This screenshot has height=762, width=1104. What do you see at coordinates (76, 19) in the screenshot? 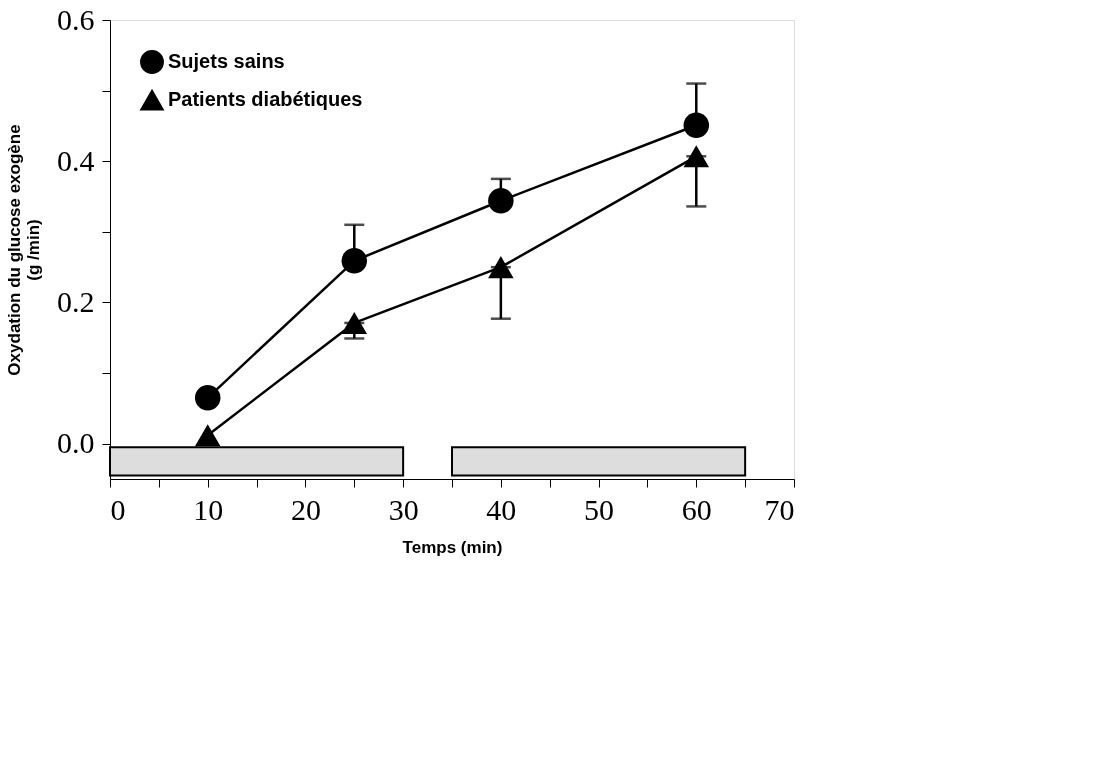
I see `y-tick-label: 0.6` at bounding box center [76, 19].